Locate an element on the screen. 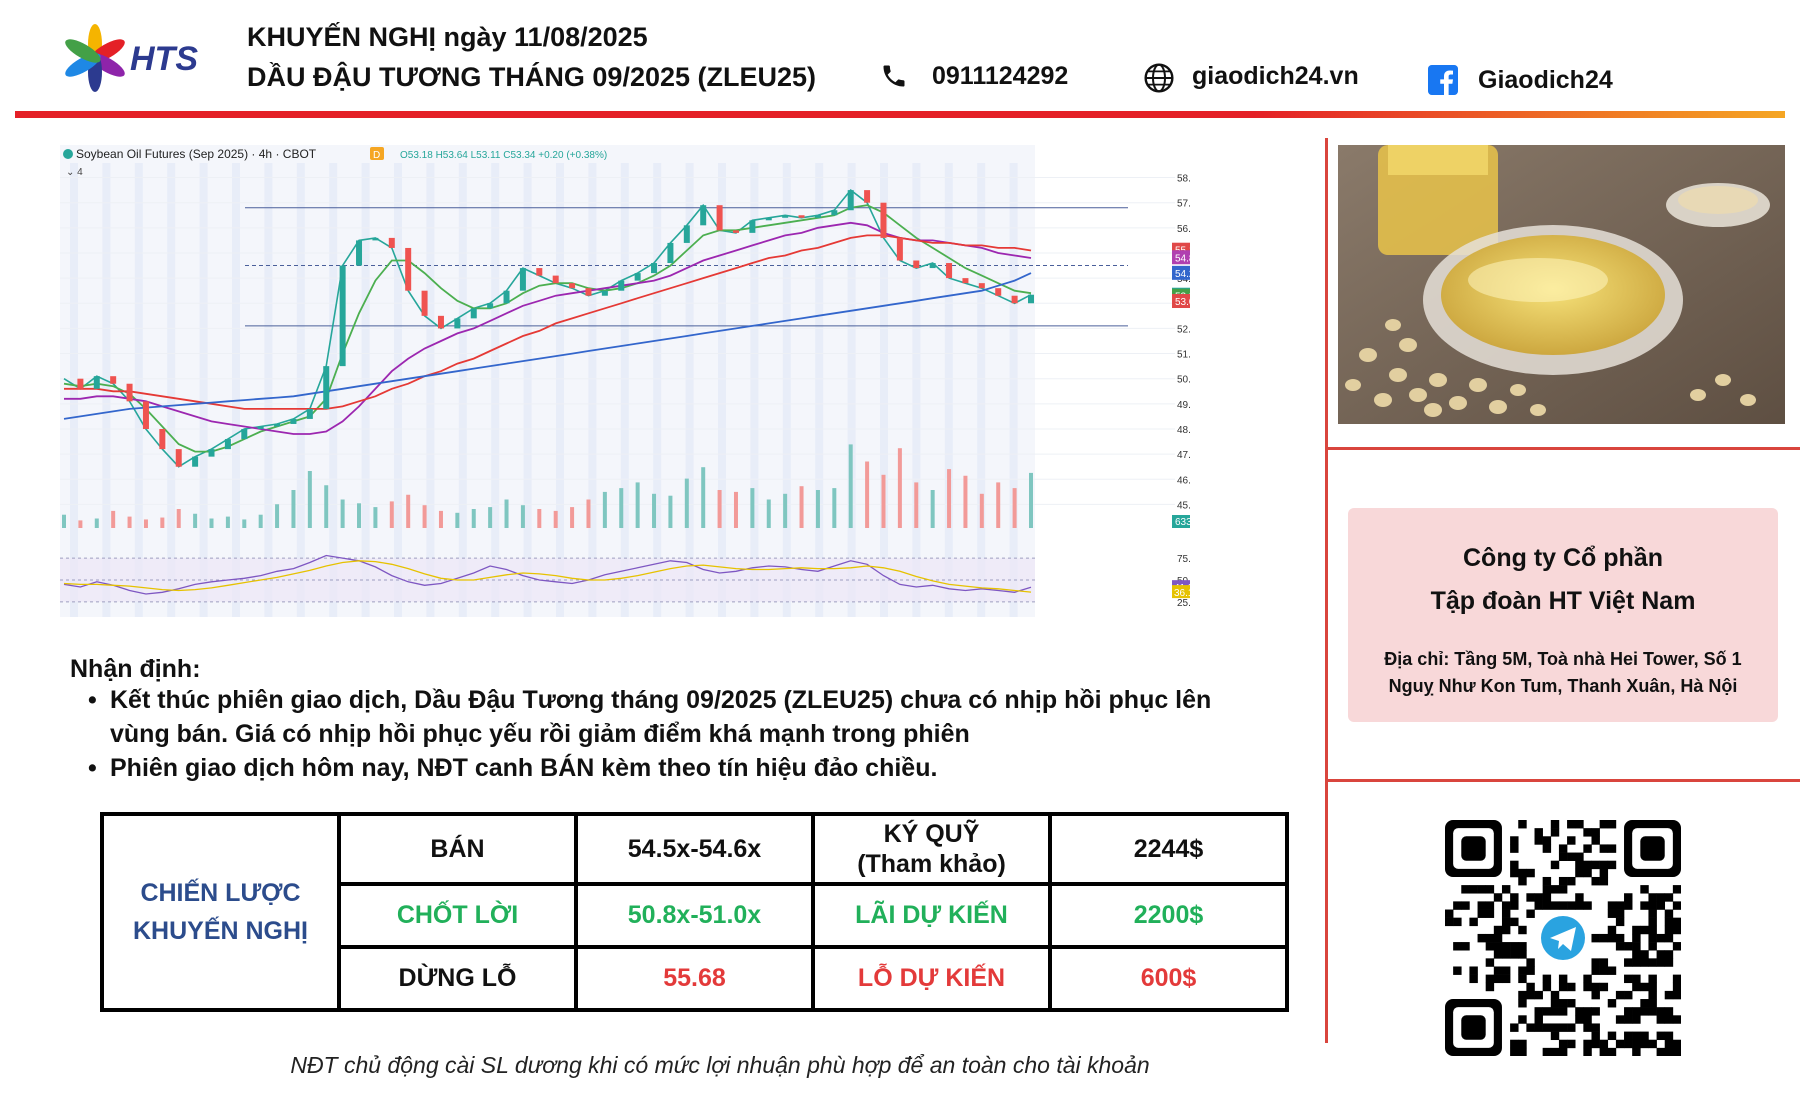 This screenshot has height=1112, width=1800. website-link: giaodich24.vn is located at coordinates (1275, 76).